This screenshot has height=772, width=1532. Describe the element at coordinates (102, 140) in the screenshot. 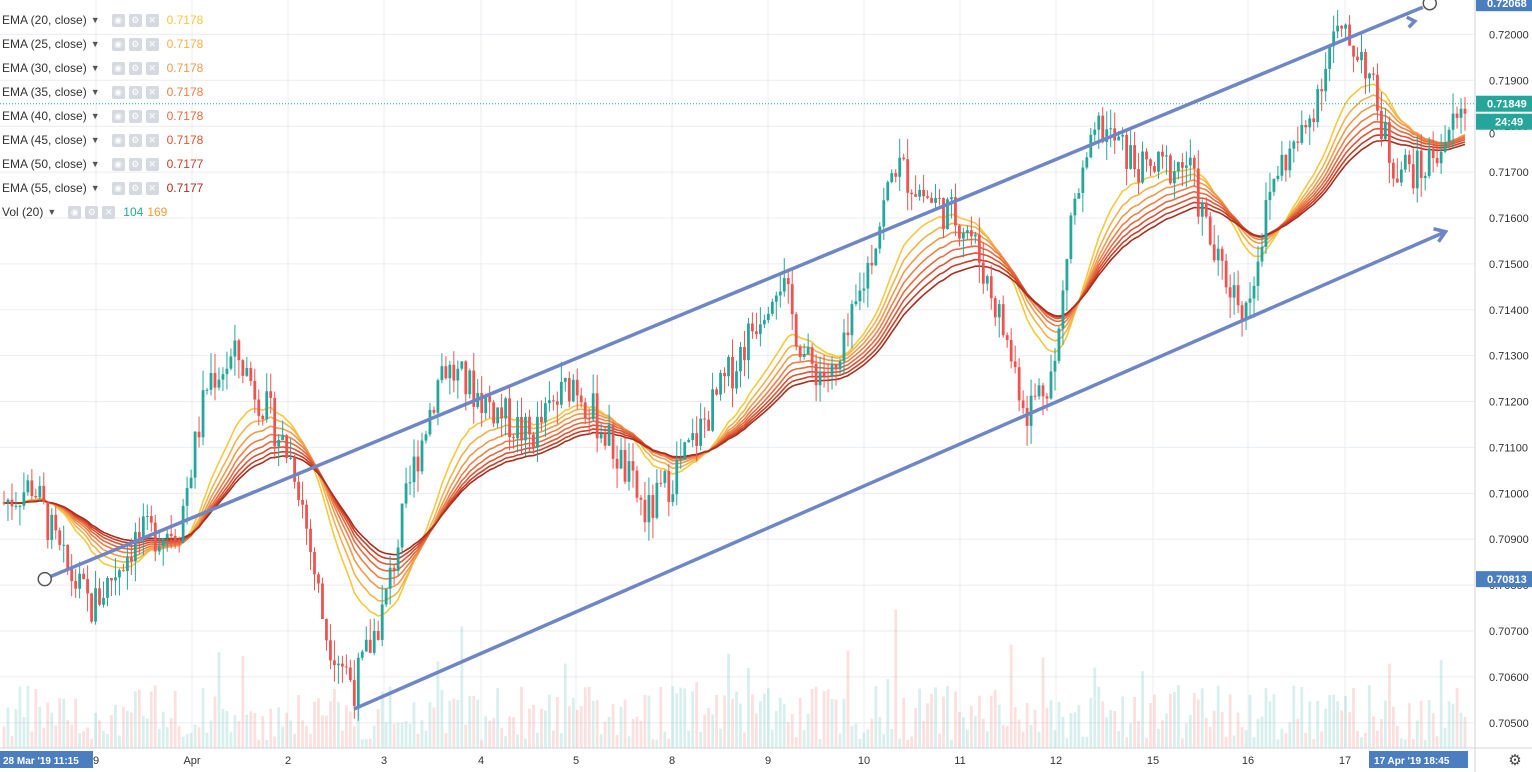

I see `legend-row-ema: EMA (45, close) ▼ ◉ ⚙ ✕ 0.7178` at that location.